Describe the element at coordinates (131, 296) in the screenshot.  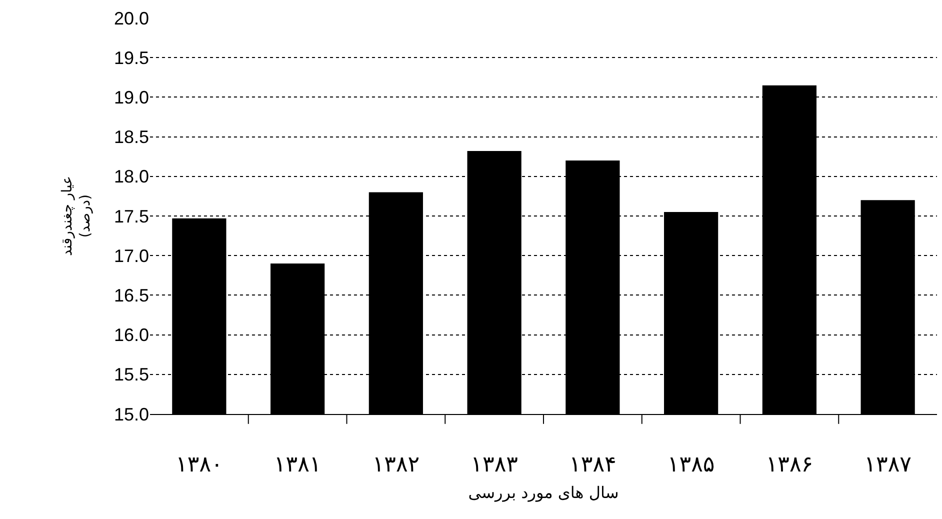
I see `y-tick-label: 16.5` at that location.